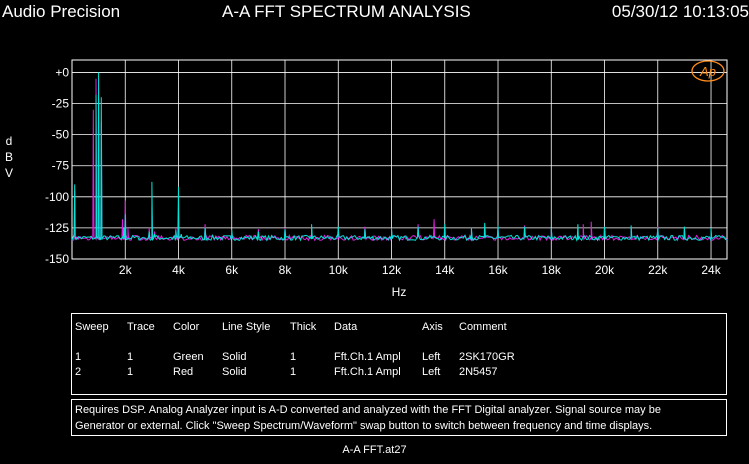  Describe the element at coordinates (399, 292) in the screenshot. I see `x-axis-label: Hz` at that location.